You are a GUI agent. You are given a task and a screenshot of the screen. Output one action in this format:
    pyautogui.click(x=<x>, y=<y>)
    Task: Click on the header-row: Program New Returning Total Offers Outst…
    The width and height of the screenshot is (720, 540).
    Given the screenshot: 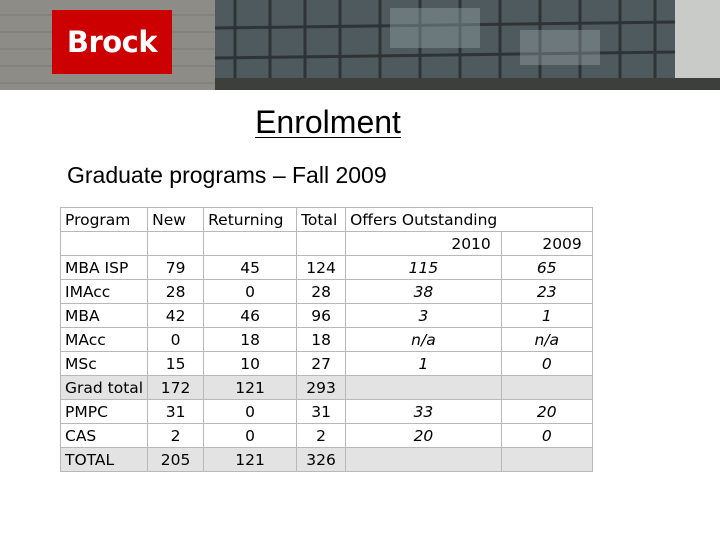 What is the action you would take?
    pyautogui.click(x=326, y=219)
    